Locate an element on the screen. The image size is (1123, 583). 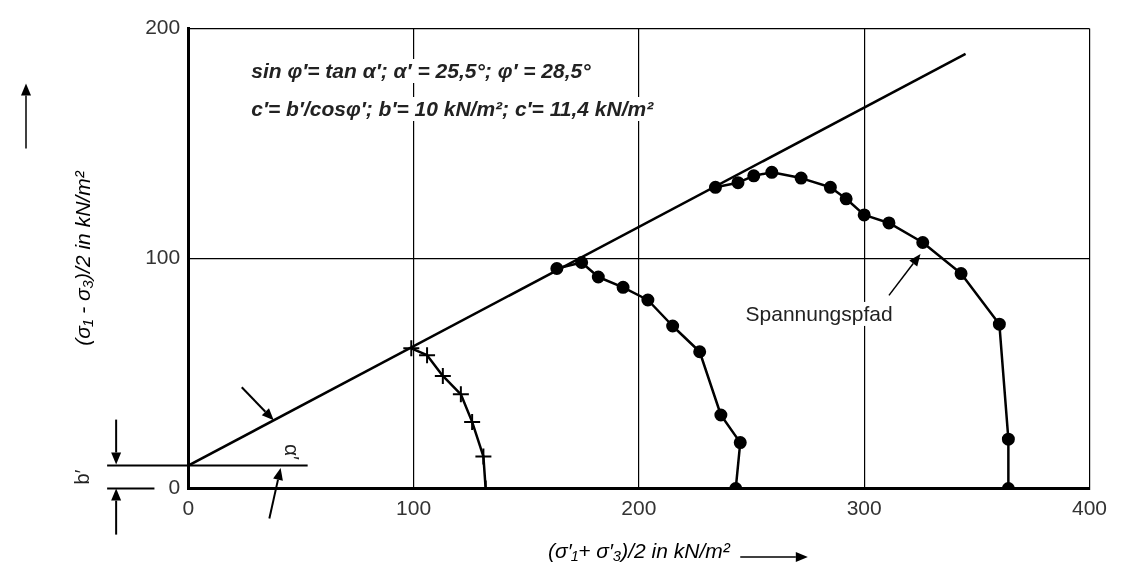
x-tick-label: 400 is located at coordinates (1089, 507).